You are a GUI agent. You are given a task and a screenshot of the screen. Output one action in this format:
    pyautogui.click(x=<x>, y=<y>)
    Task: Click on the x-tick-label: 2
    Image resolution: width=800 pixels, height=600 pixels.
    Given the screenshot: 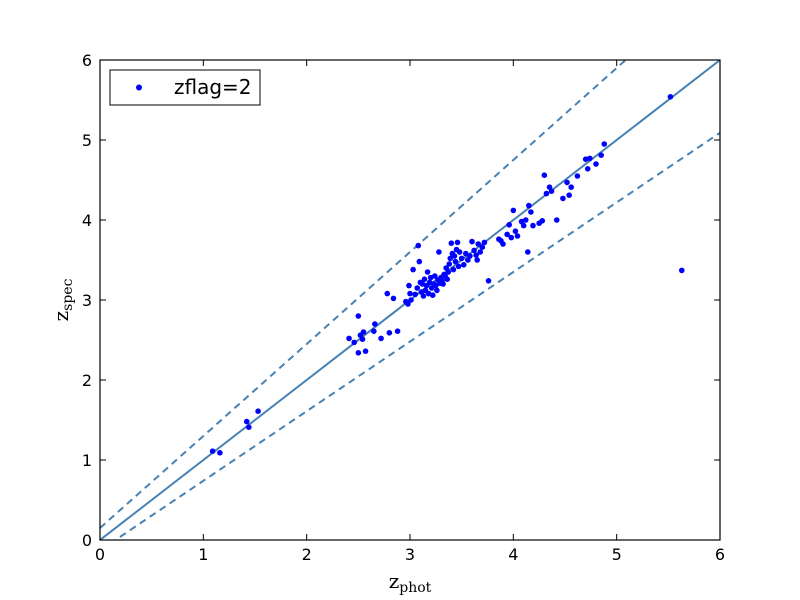 What is the action you would take?
    pyautogui.click(x=307, y=554)
    